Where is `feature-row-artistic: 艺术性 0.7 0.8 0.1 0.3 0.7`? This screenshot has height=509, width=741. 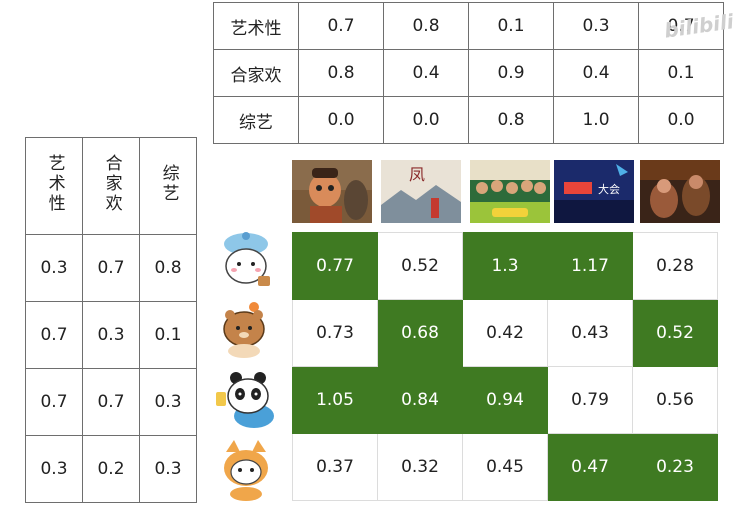 feature-row-artistic: 艺术性 0.7 0.8 0.1 0.3 0.7 is located at coordinates (468, 26).